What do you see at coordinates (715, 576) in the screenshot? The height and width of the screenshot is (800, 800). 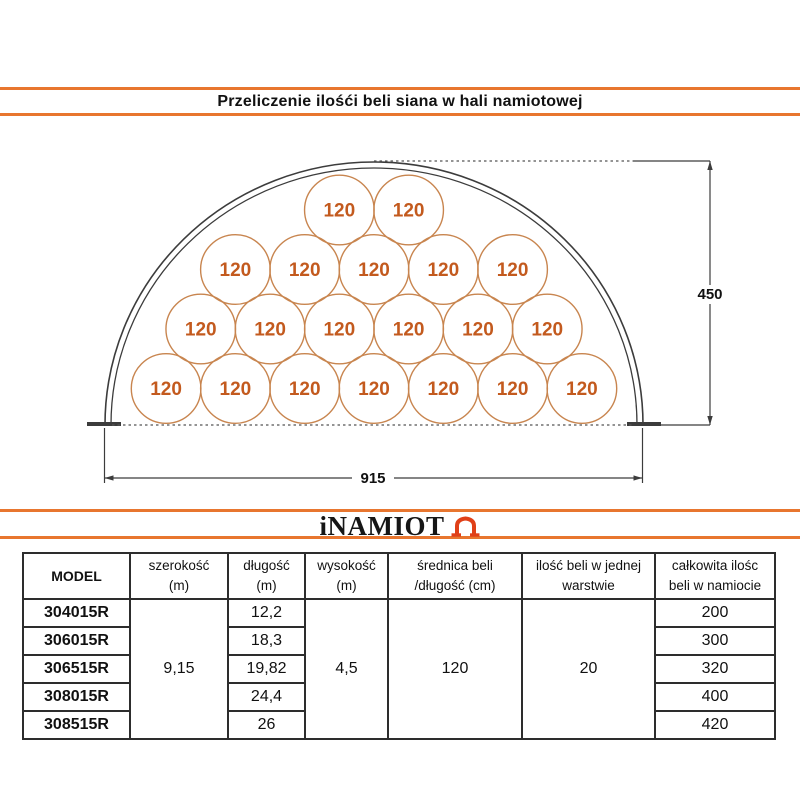 I see `col-header-calkowita: całkowita ilośc beli w namiocie` at bounding box center [715, 576].